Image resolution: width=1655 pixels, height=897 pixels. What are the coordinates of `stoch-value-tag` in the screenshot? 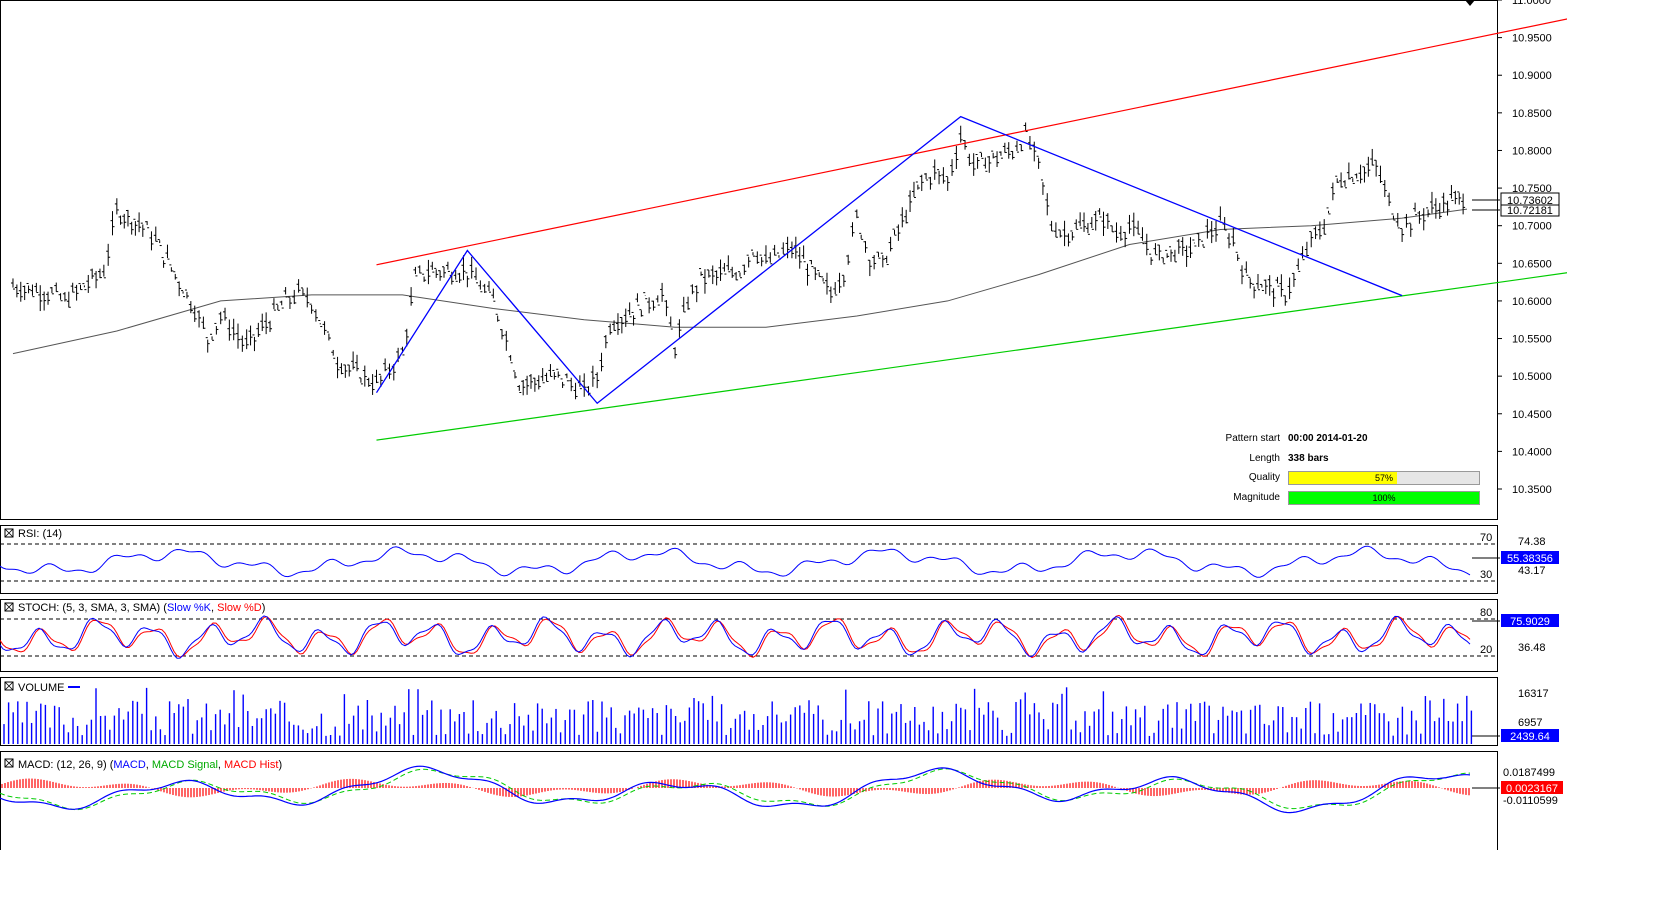 It's located at (1530, 620).